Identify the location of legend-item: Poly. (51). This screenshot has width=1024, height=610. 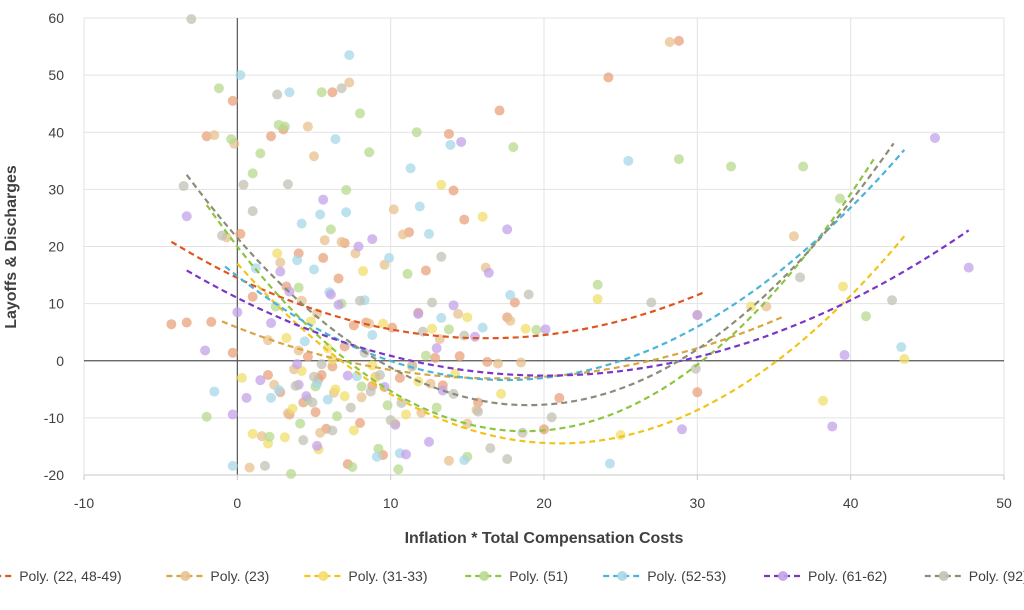
(516, 576).